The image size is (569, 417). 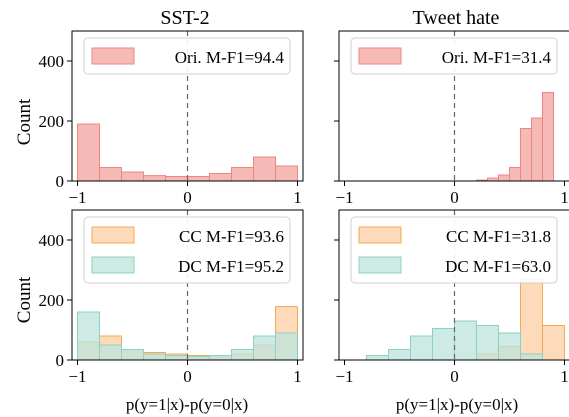 I want to click on column-title-tweet-hate: Tweet hate, so click(x=456, y=18).